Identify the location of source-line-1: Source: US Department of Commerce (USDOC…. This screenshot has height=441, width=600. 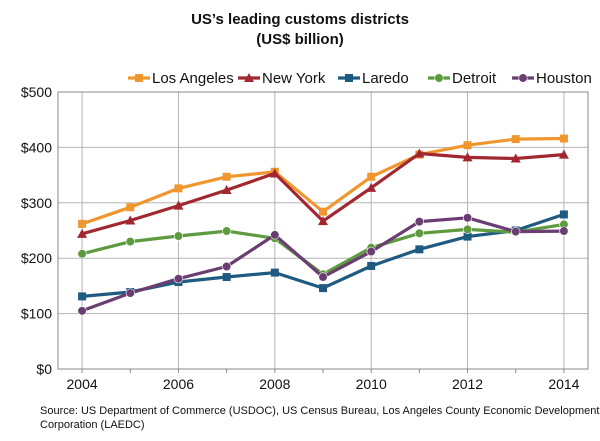
(319, 411).